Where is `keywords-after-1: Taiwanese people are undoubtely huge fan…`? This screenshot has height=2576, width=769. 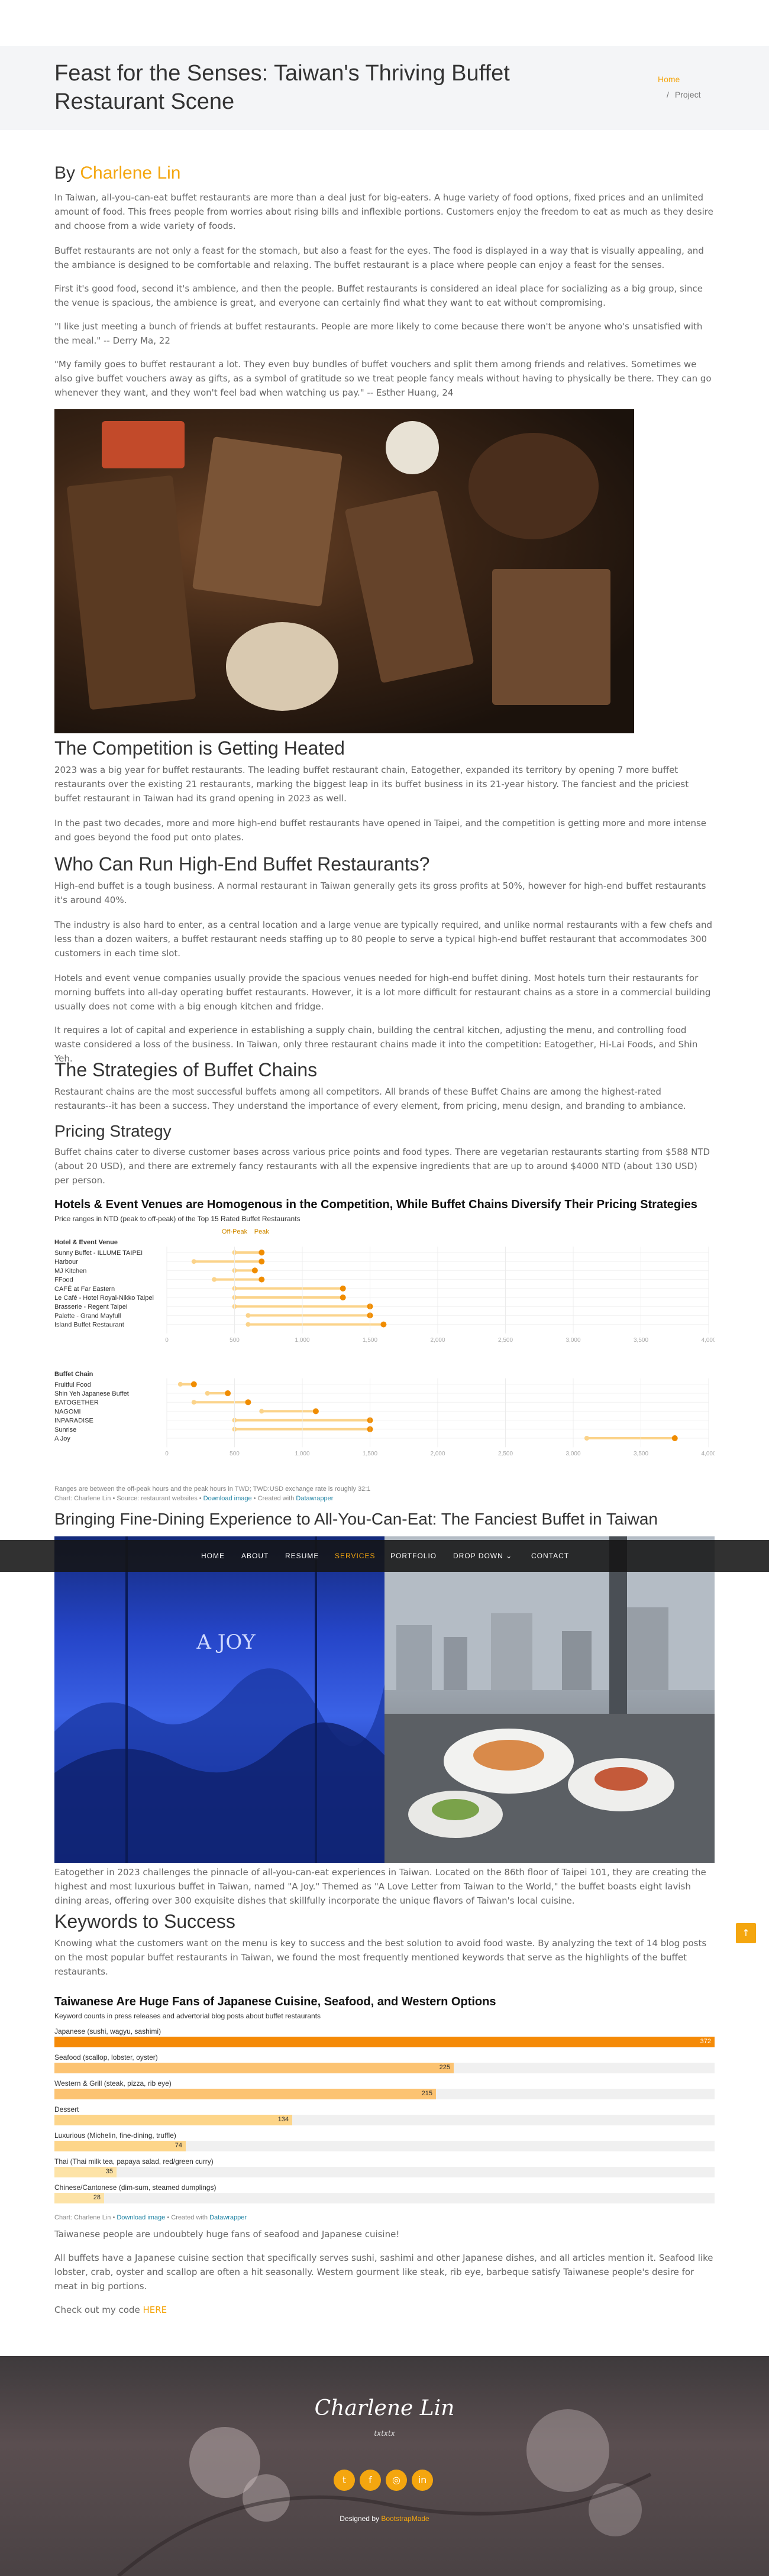 keywords-after-1: Taiwanese people are undoubtely huge fan… is located at coordinates (227, 2235).